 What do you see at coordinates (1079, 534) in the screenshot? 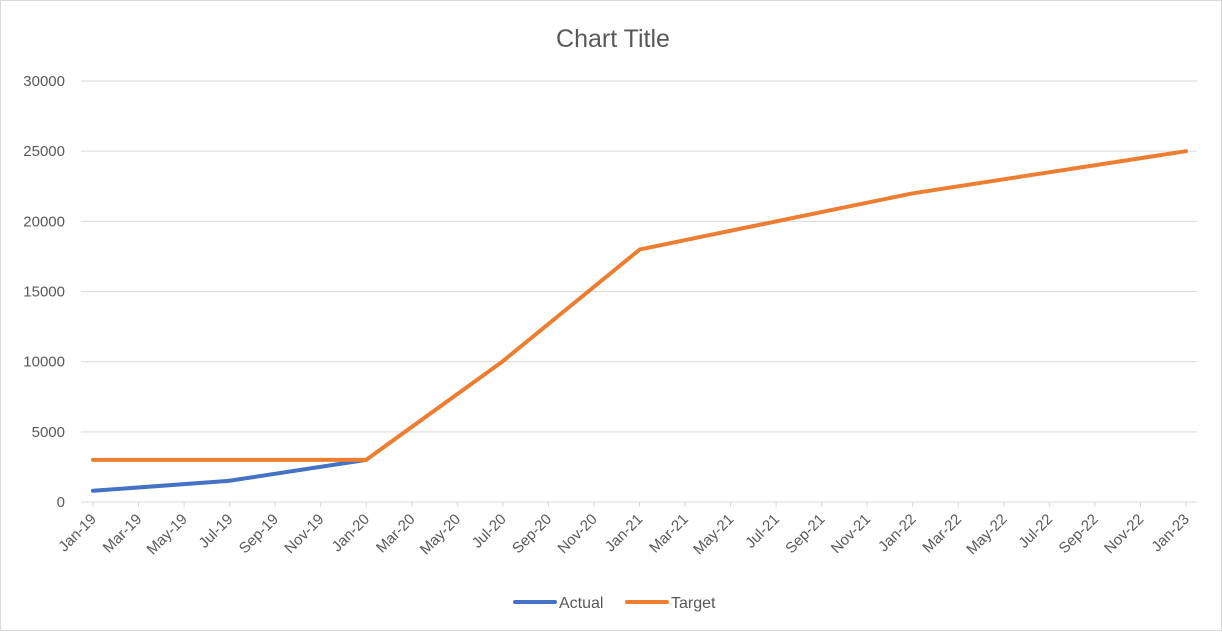
I see `x-tick-label: Sep-22` at bounding box center [1079, 534].